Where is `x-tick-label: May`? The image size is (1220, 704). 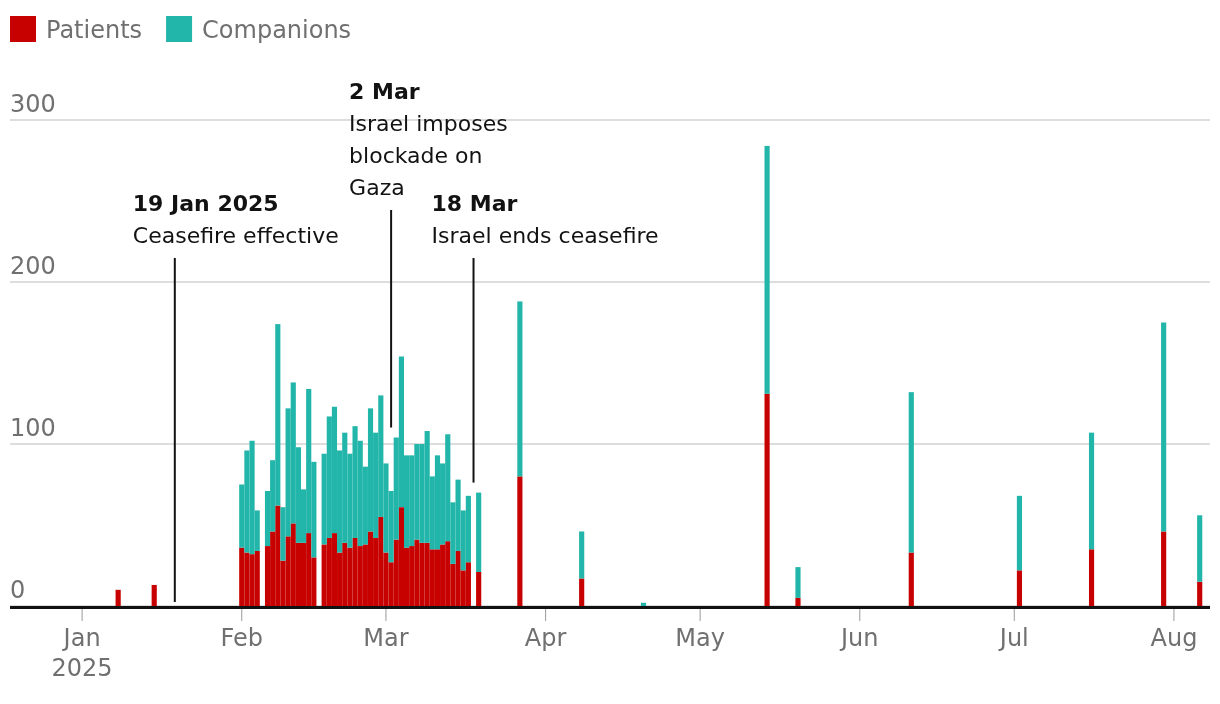 x-tick-label: May is located at coordinates (700, 638).